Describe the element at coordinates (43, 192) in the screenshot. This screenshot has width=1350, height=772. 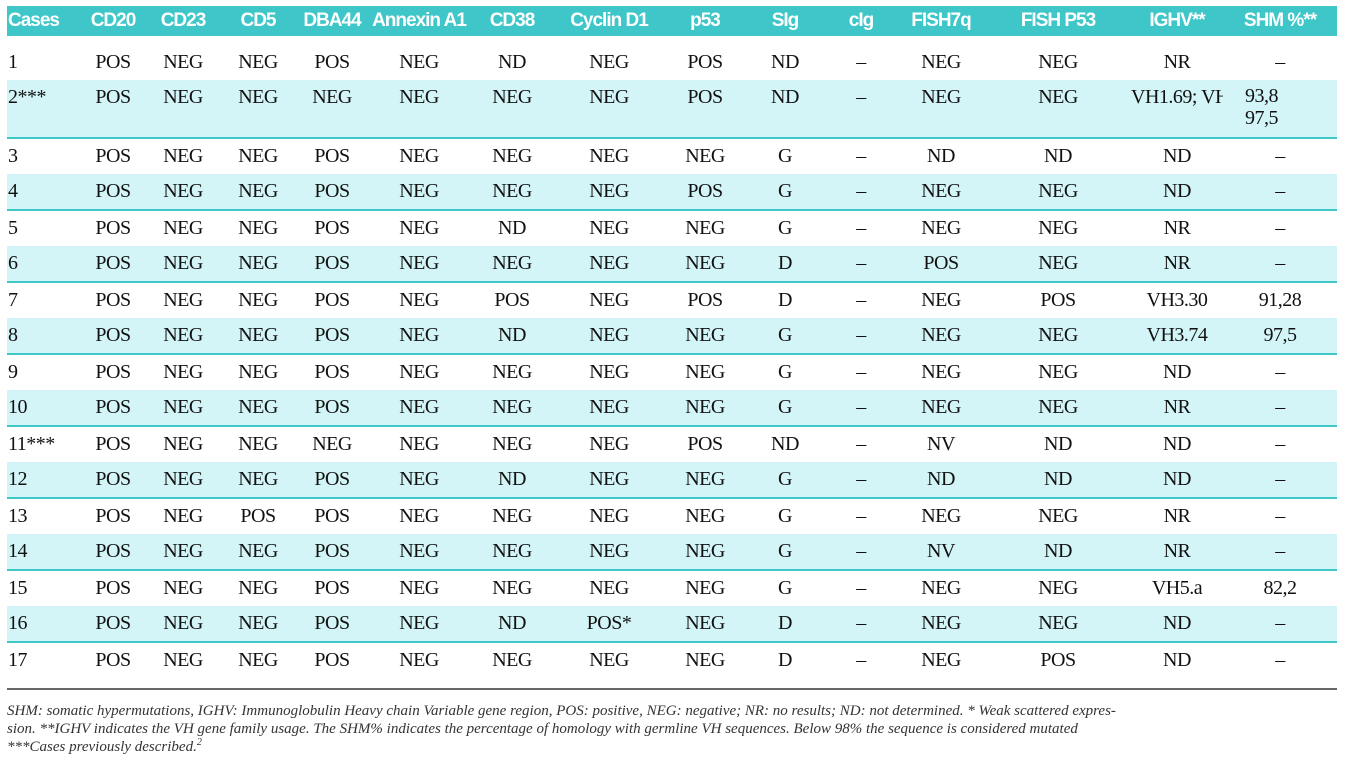
I see `table-cell: 4` at that location.